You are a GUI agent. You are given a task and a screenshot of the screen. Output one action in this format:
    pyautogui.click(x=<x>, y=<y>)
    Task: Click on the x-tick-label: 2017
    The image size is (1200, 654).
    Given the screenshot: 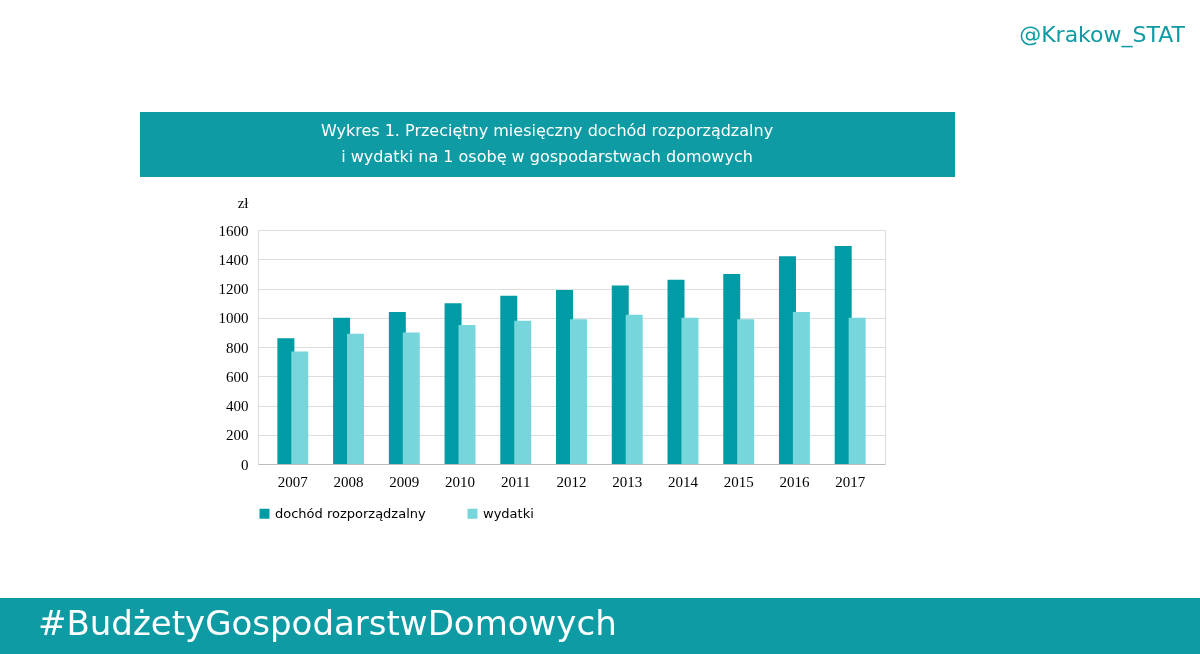 What is the action you would take?
    pyautogui.click(x=850, y=481)
    